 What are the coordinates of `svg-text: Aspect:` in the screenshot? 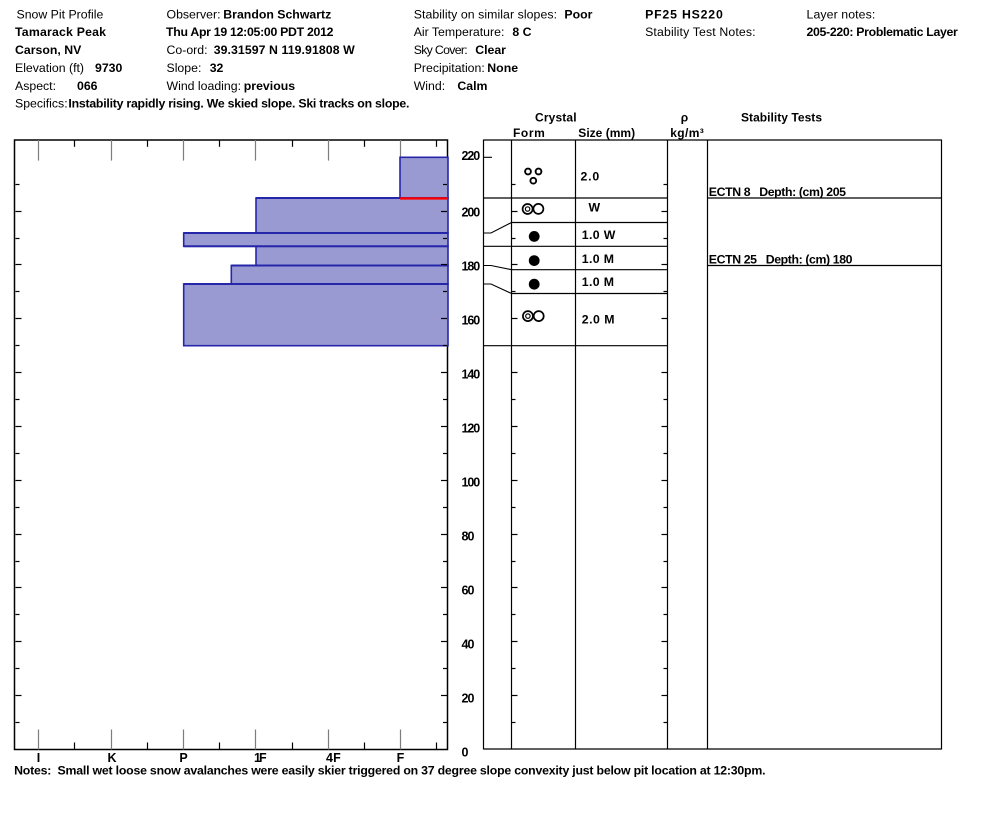 It's located at (35, 86).